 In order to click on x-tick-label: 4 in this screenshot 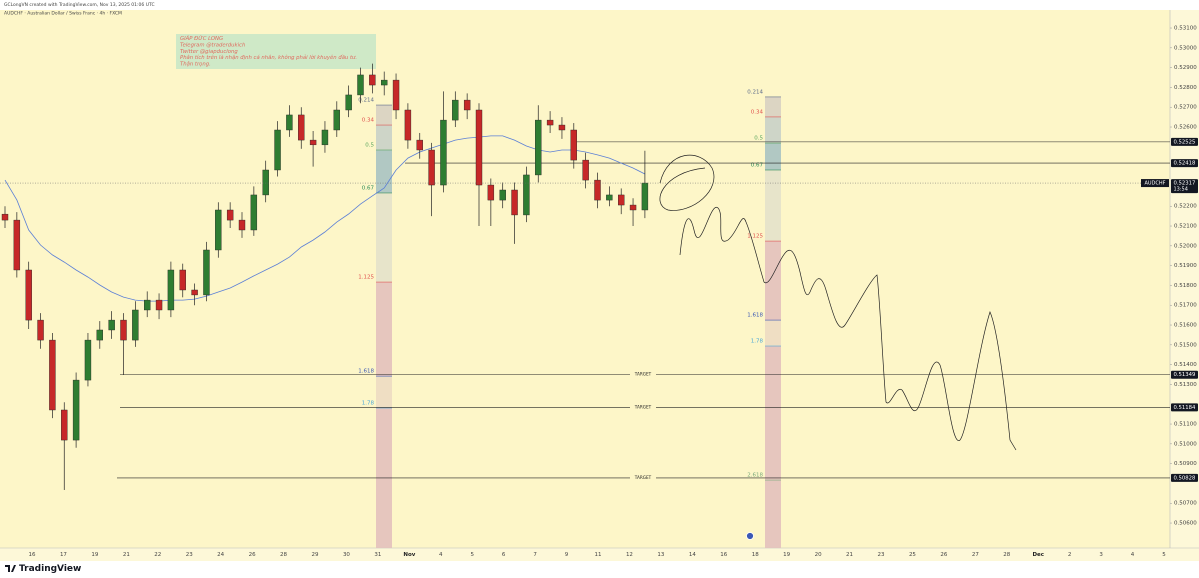, I will do `click(1133, 555)`.